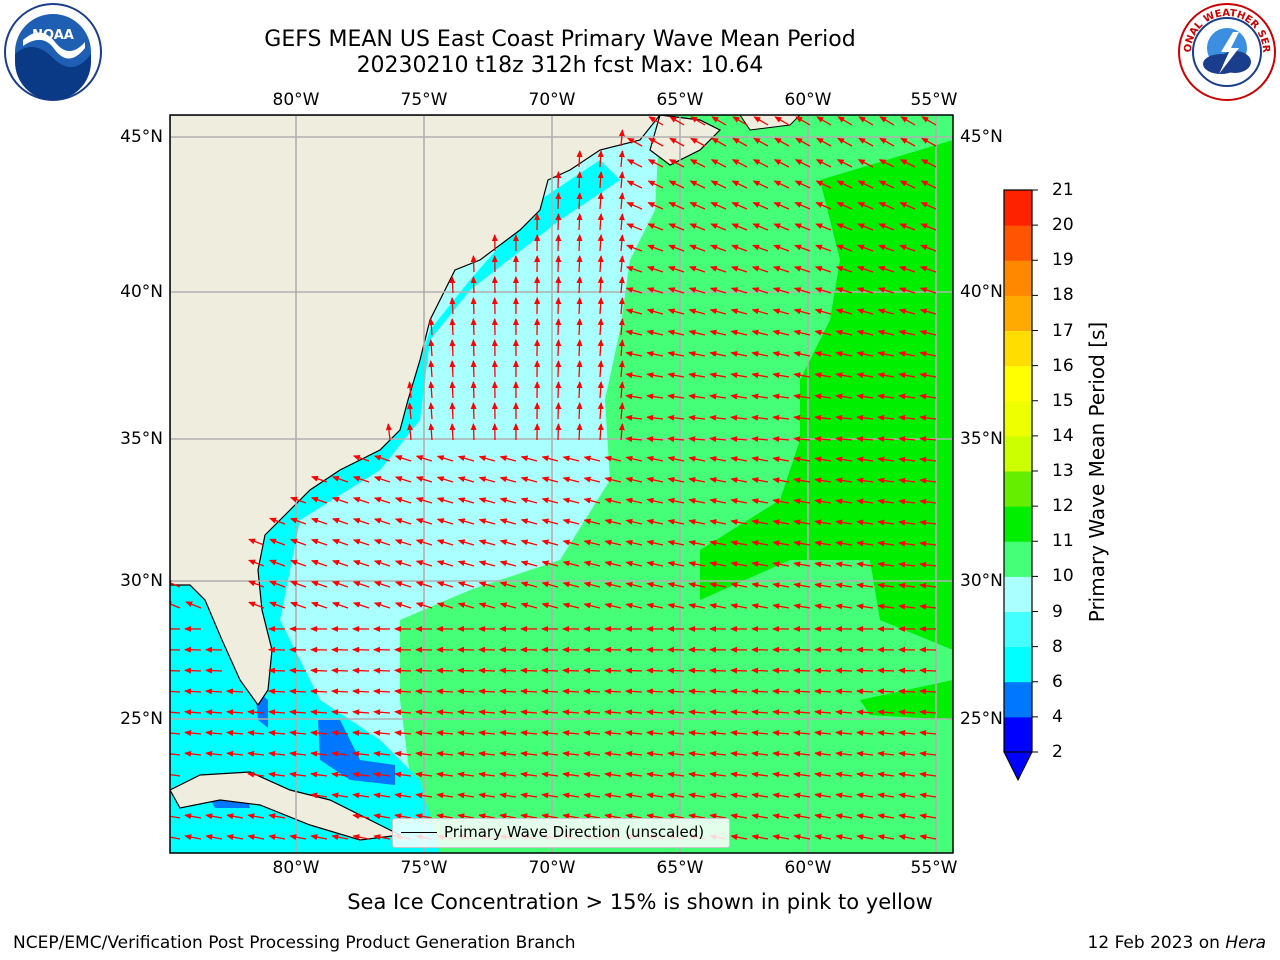 The height and width of the screenshot is (960, 1280). What do you see at coordinates (1156, 943) in the screenshot?
I see `footer-date-text: 12 Feb 2023 on` at bounding box center [1156, 943].